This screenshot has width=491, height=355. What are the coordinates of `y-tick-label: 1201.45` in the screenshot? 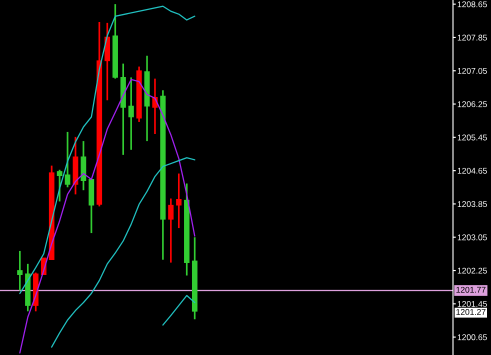 It's located at (472, 304).